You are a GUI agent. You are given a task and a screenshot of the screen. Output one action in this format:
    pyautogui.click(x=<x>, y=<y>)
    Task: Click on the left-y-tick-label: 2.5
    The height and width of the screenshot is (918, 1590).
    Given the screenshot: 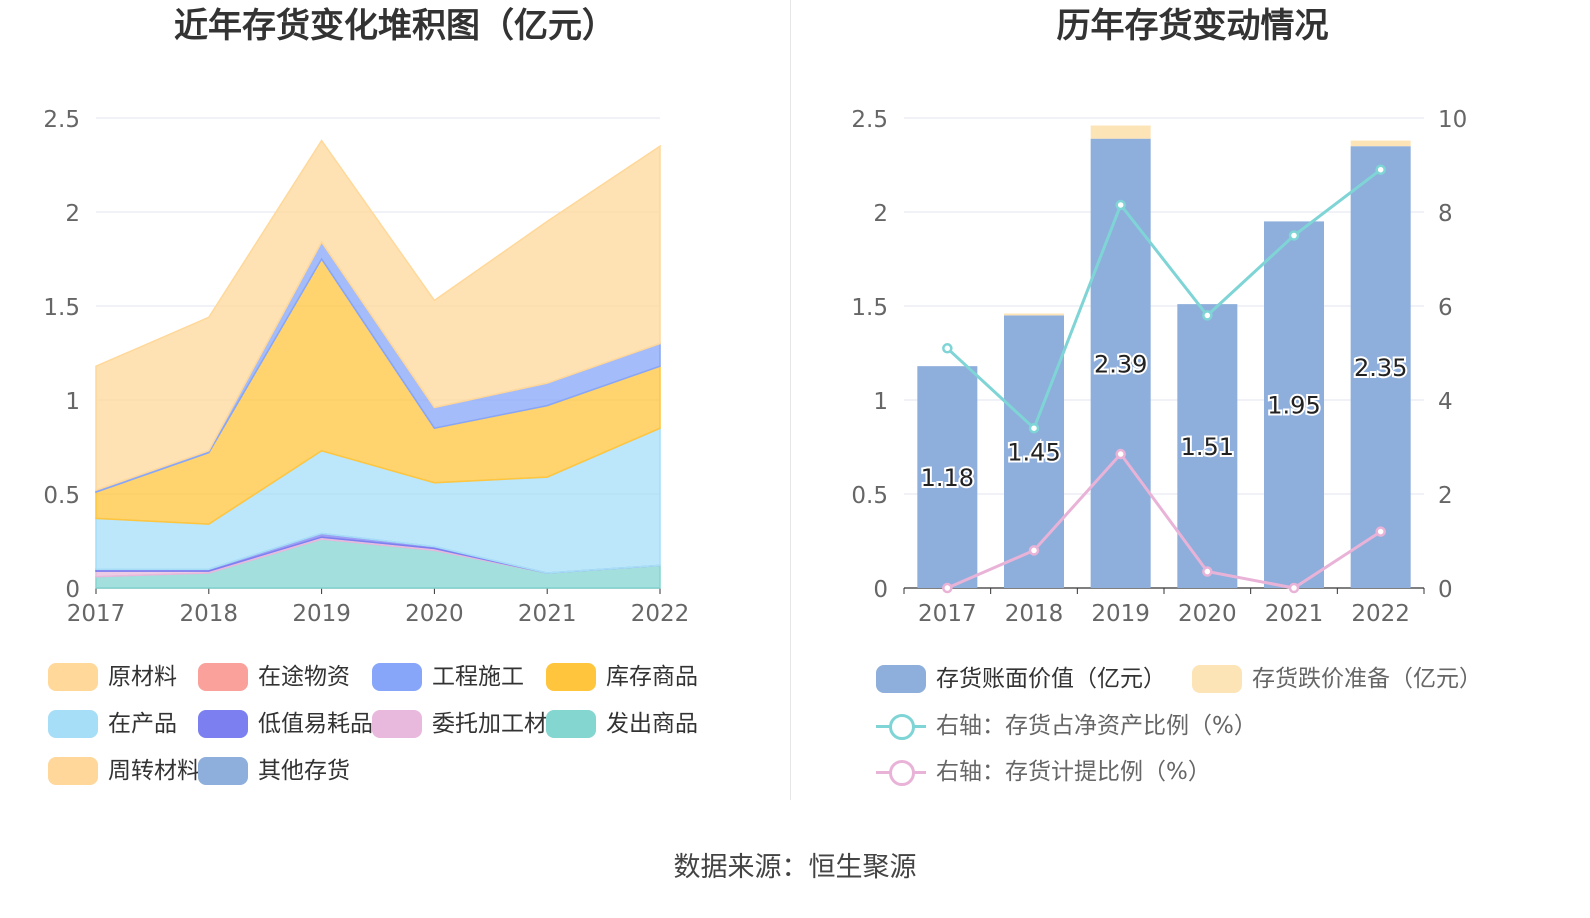 What is the action you would take?
    pyautogui.click(x=61, y=120)
    